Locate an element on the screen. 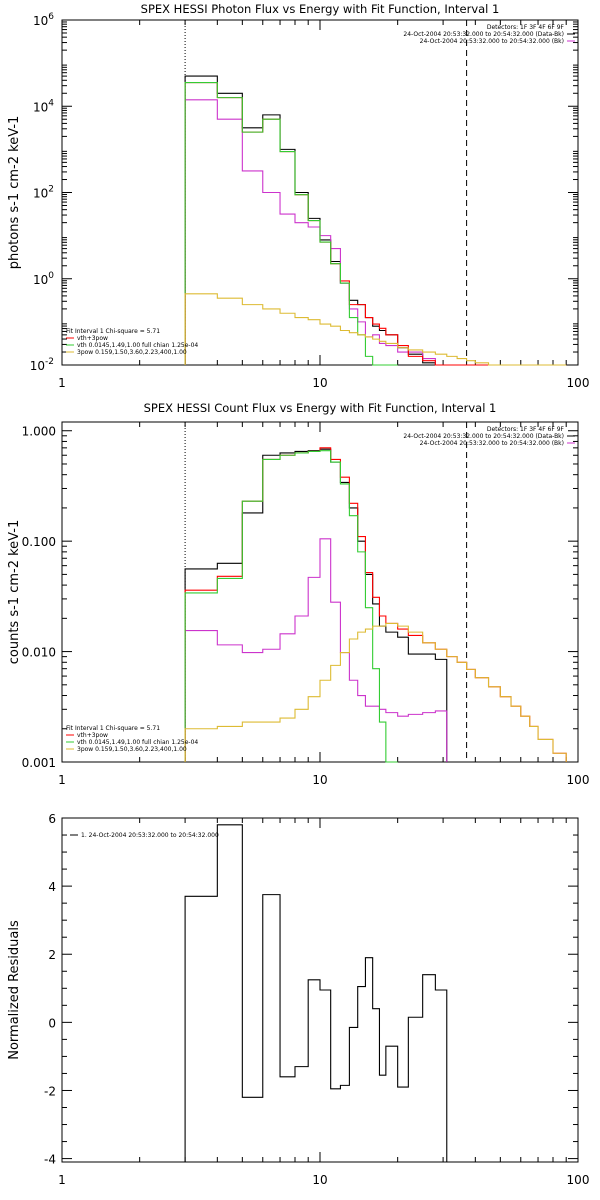 The width and height of the screenshot is (600, 1200). y-tick-label: -4 is located at coordinates (50, 1160).